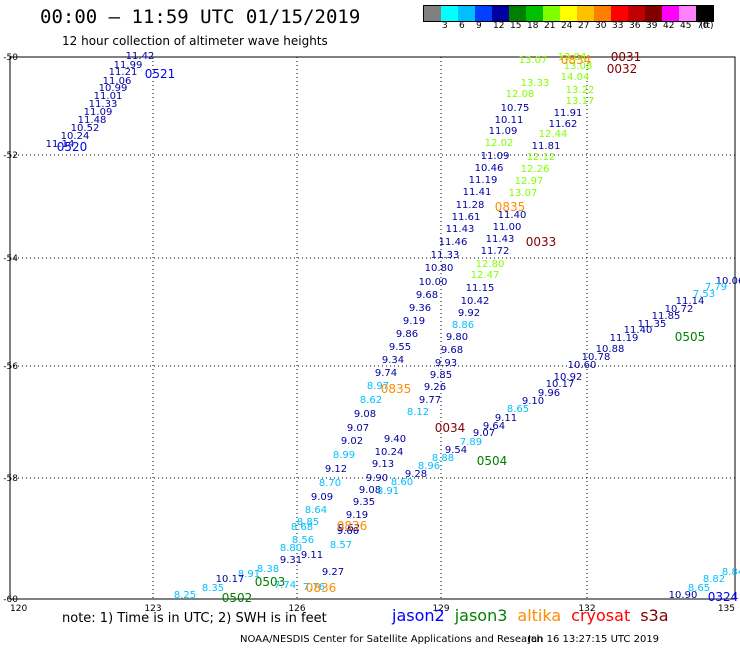 The width and height of the screenshot is (740, 650). Describe the element at coordinates (330, 483) in the screenshot. I see `wave-height-value: 8.70` at that location.